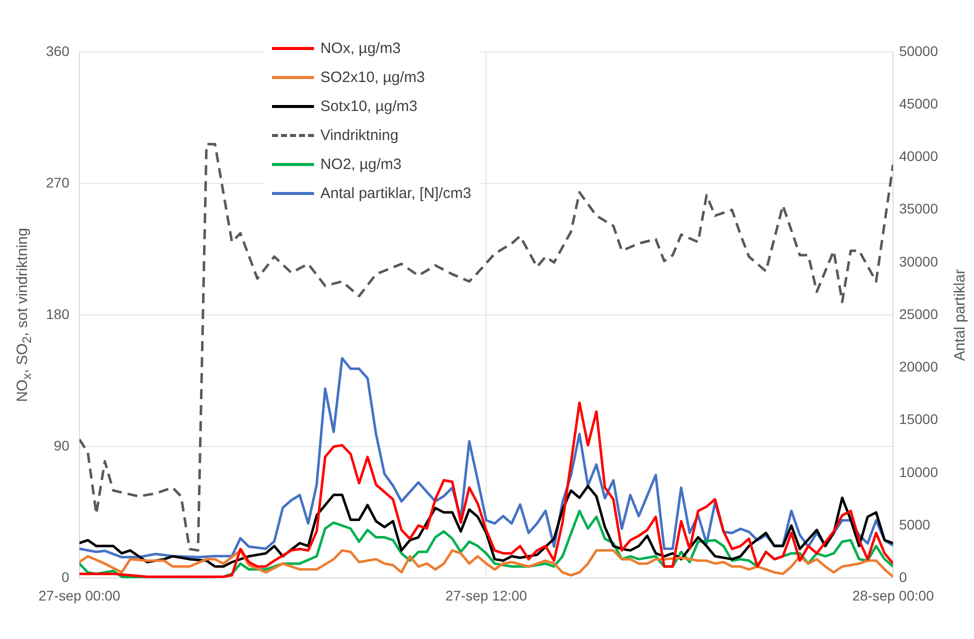 This screenshot has width=974, height=639. Describe the element at coordinates (918, 208) in the screenshot. I see `y2-tick-label: 35000` at that location.